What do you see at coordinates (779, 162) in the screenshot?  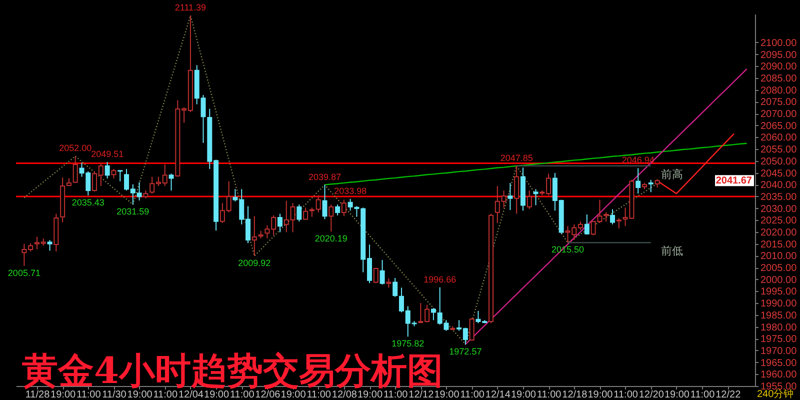 I see `y-tick-label: 2050.00` at bounding box center [779, 162].